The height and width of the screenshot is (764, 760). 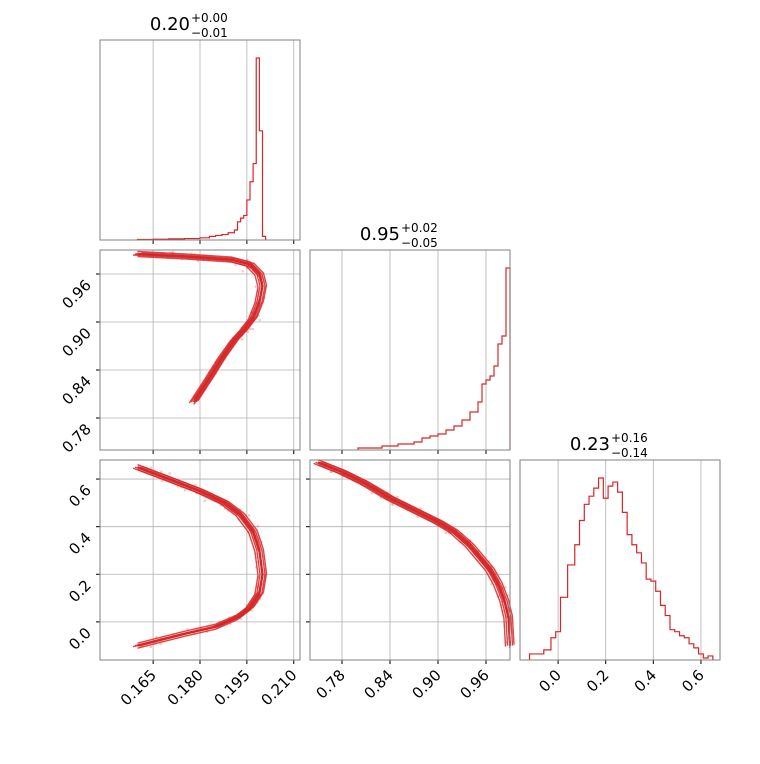 What do you see at coordinates (330, 684) in the screenshot?
I see `tick-label-x: 0.78` at bounding box center [330, 684].